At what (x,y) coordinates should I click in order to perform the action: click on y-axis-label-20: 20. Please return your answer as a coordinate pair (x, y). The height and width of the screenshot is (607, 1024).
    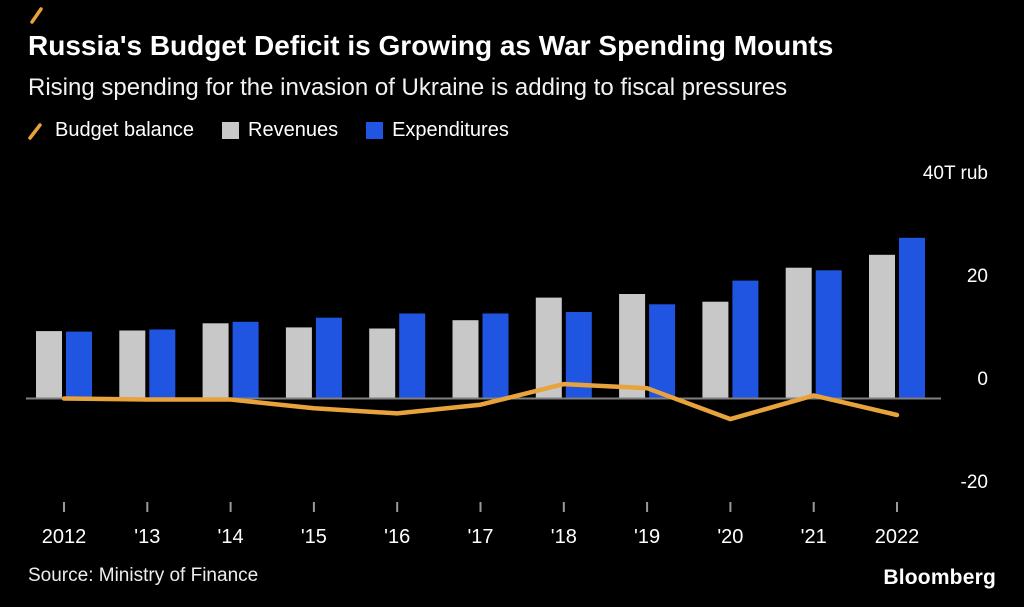
    Looking at the image, I should click on (977, 276).